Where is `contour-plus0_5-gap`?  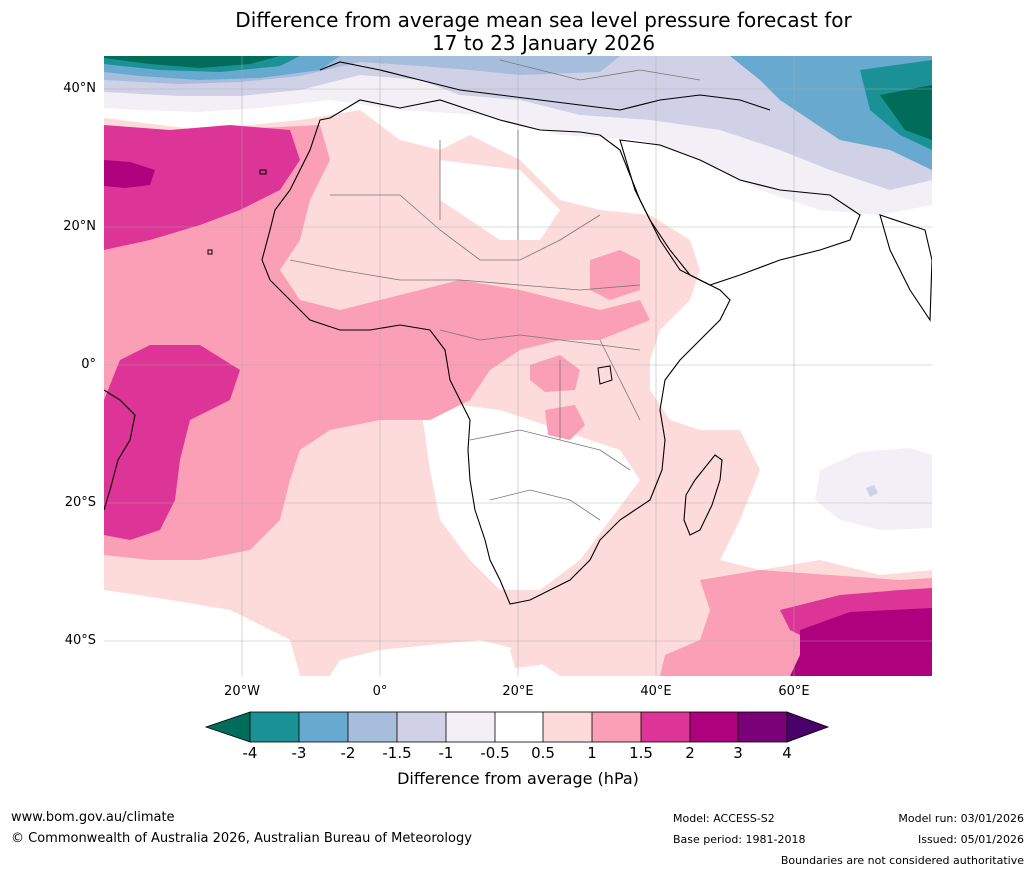
contour-plus0_5-gap is located at coordinates (530, 654).